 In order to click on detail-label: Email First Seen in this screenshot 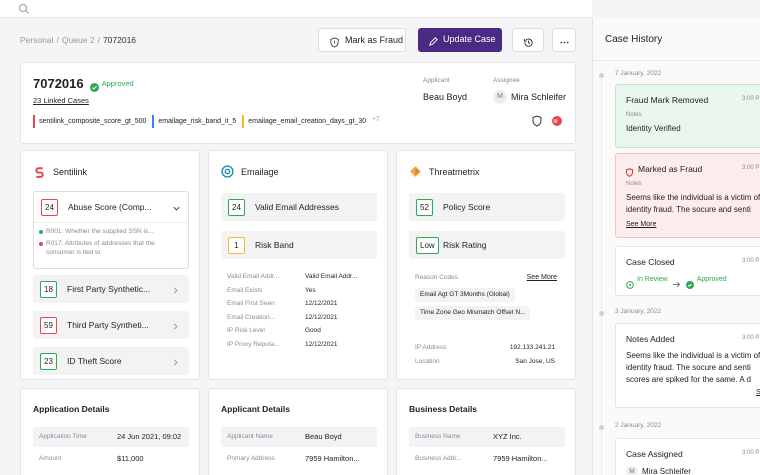, I will do `click(251, 303)`.